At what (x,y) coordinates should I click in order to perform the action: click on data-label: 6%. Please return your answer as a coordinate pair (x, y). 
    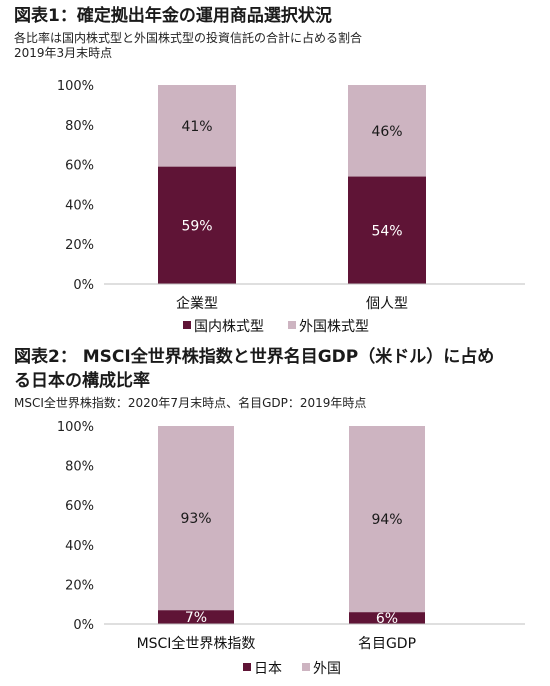
    Looking at the image, I should click on (387, 619).